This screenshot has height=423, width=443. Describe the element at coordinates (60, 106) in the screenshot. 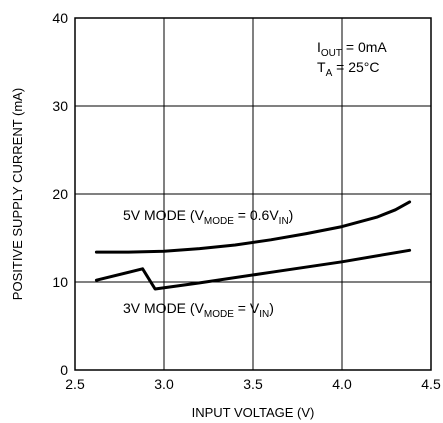

I see `y-tick-label: 30` at that location.